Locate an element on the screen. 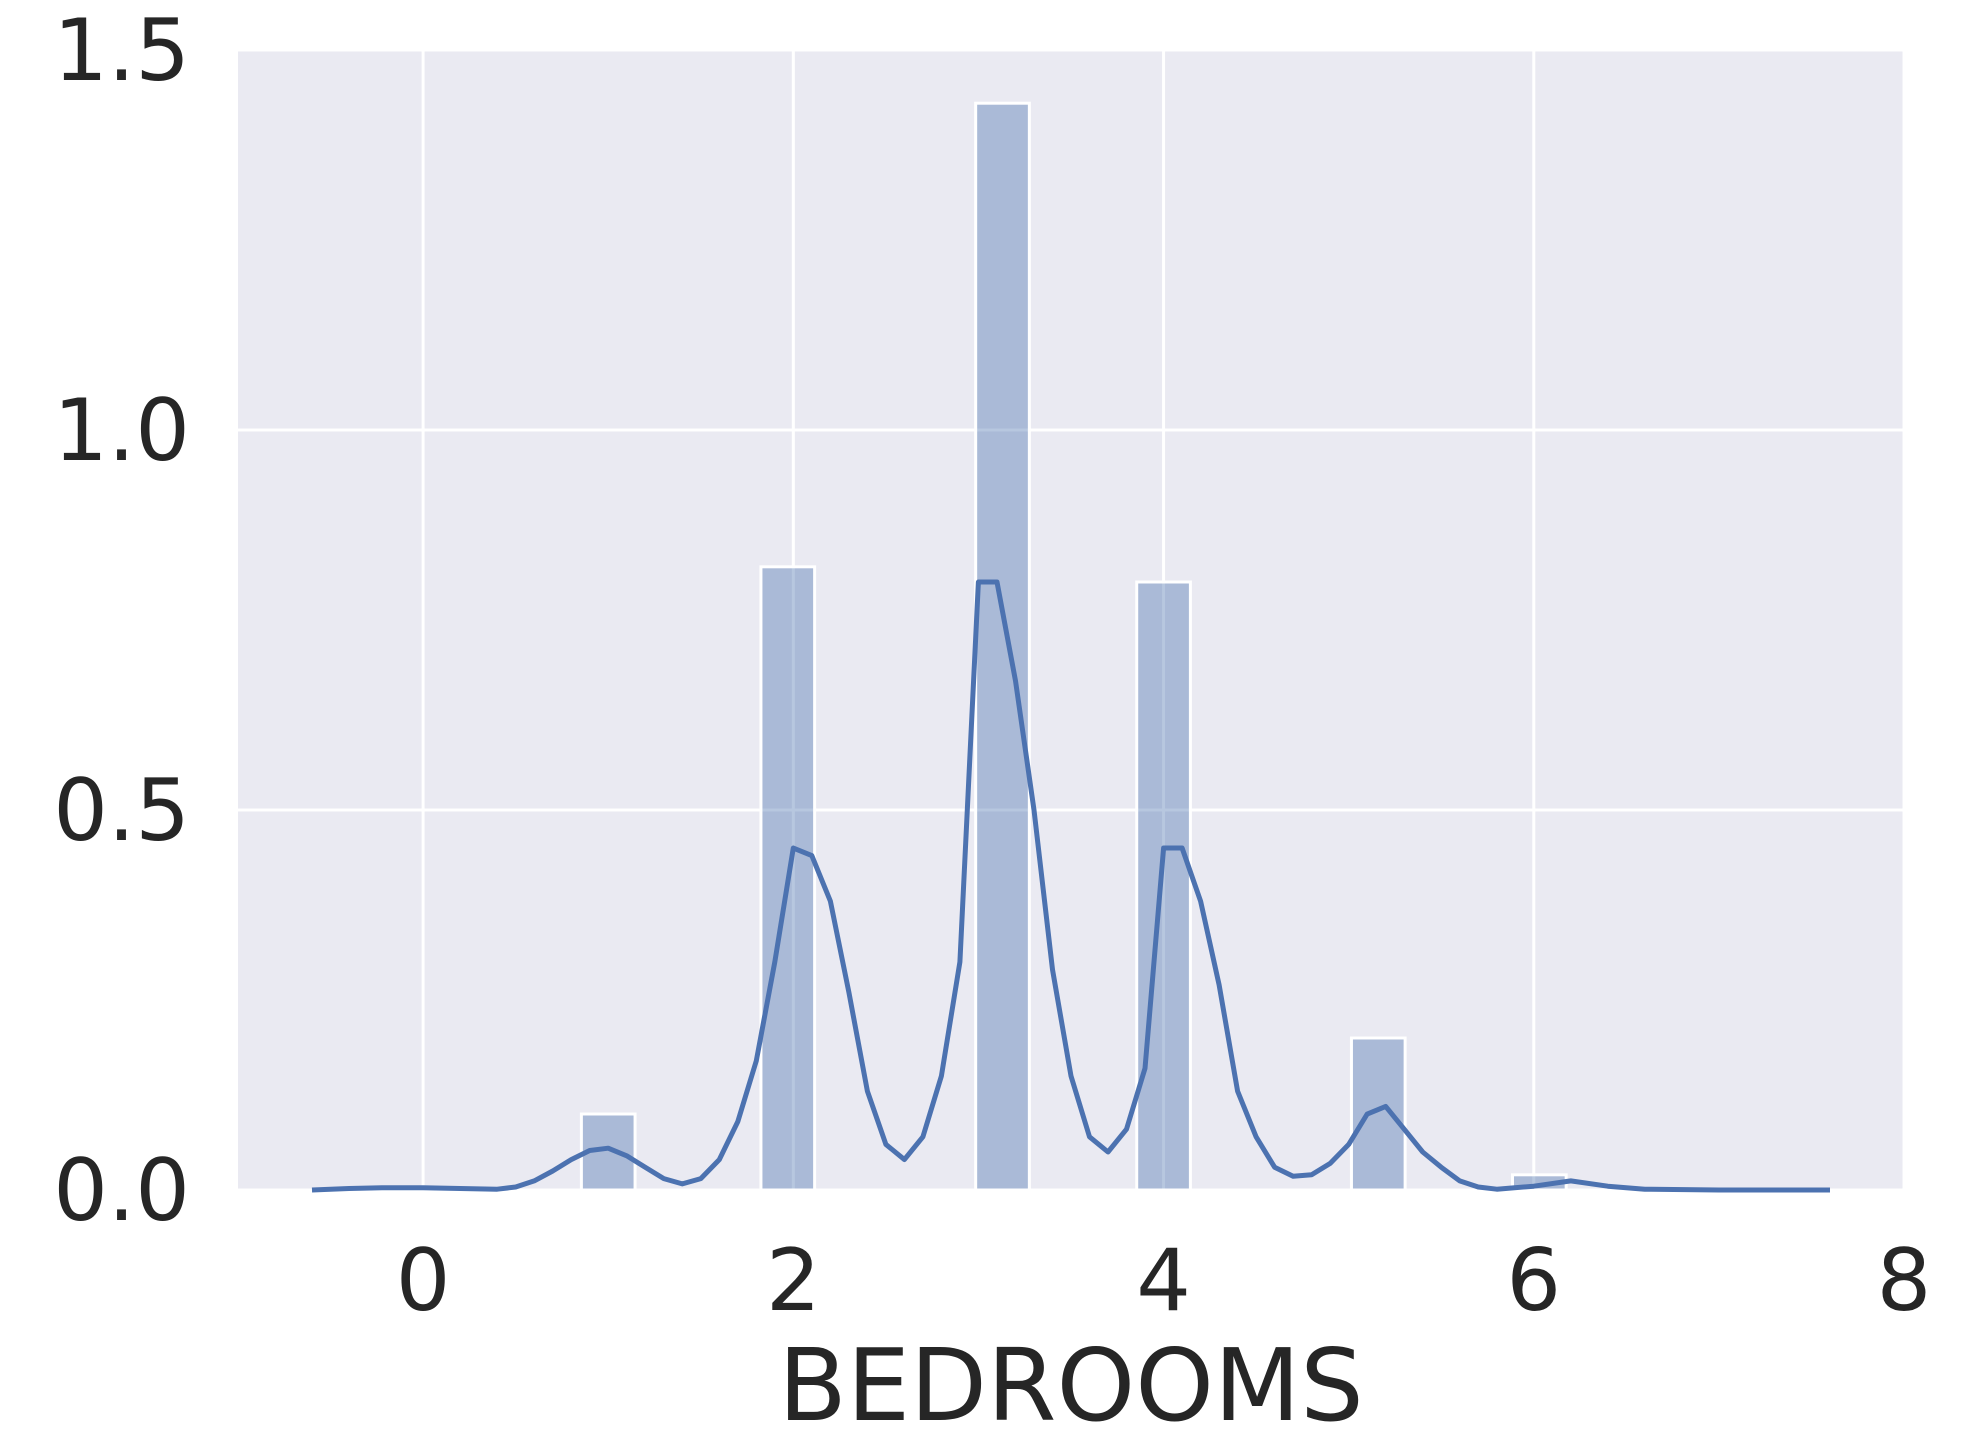  x-tick-labels: 0 2 4 6 8 is located at coordinates (1164, 1281).